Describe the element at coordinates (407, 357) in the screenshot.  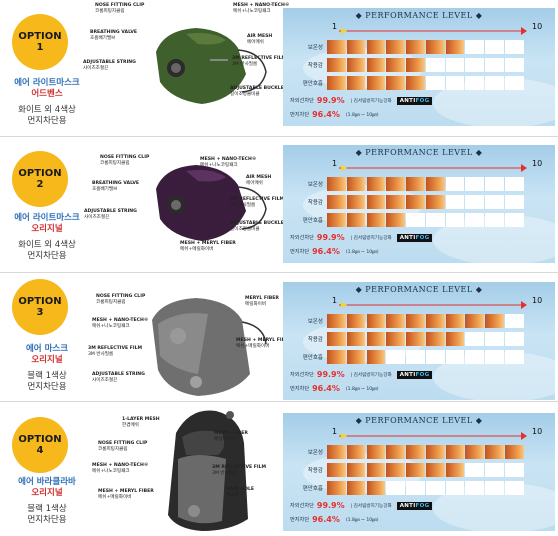
I see `performance-row: 편안호흡` at that location.